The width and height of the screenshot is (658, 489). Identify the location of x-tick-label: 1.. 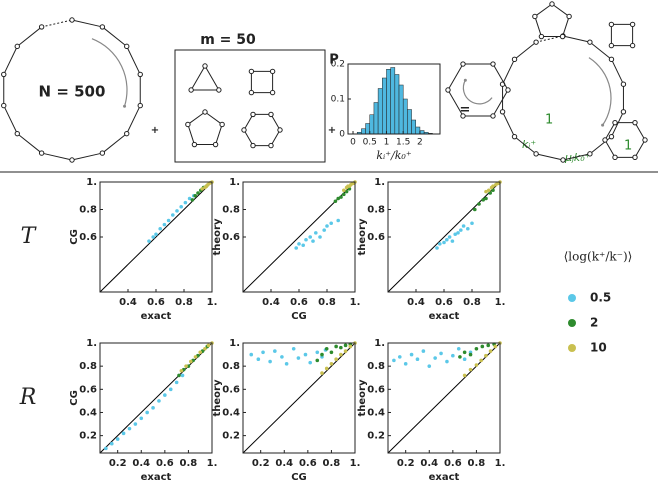
(355, 463).